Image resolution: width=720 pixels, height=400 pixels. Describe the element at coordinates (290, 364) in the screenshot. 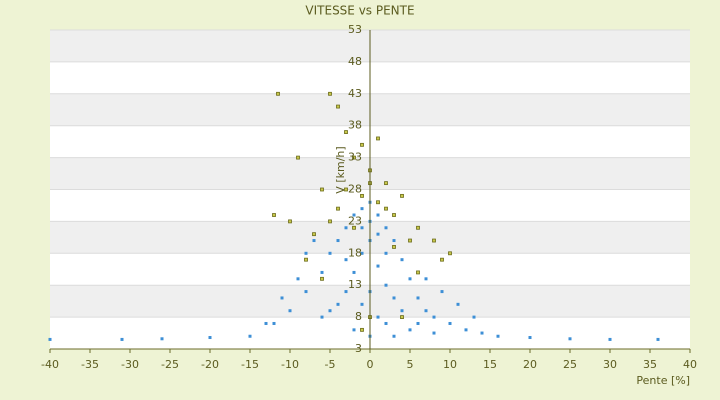

I see `x-tick-label: -10` at that location.